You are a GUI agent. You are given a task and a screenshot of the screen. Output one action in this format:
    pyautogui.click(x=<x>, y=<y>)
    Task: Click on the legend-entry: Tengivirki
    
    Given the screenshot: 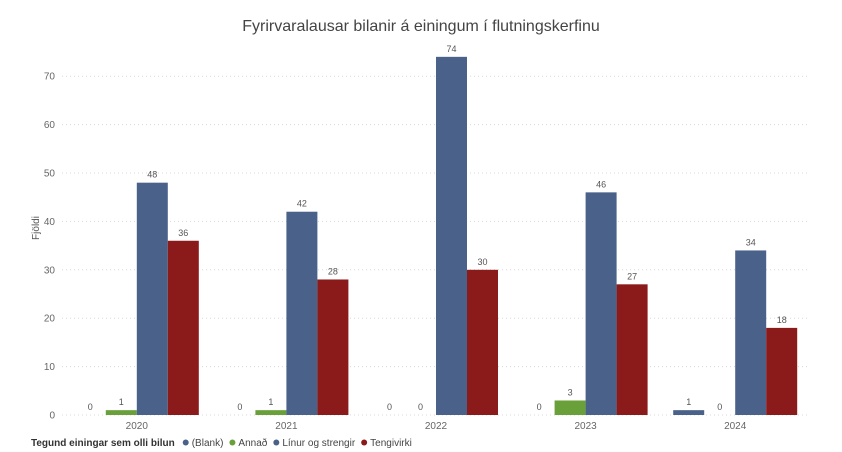 What is the action you would take?
    pyautogui.click(x=391, y=443)
    